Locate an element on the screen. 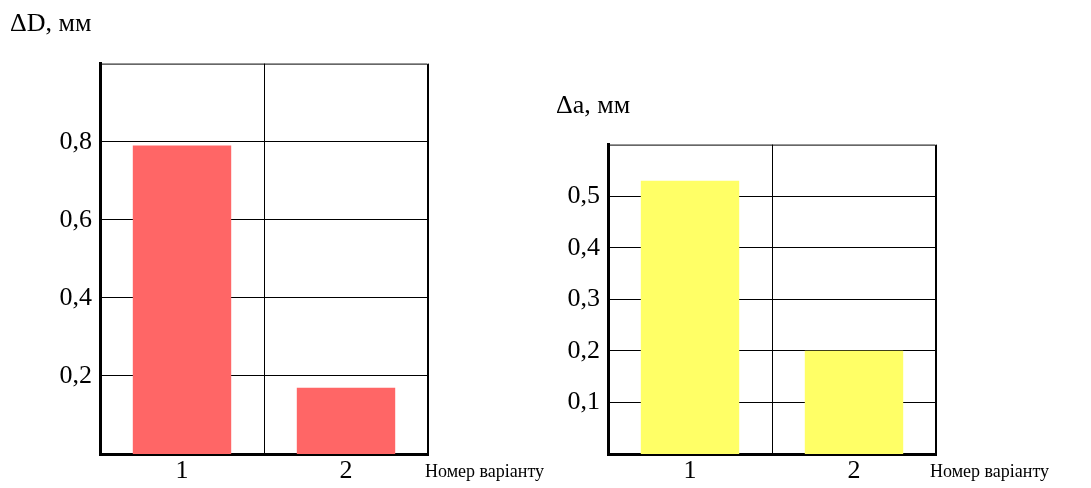 This screenshot has width=1091, height=488. y-axis-title: ΔD, мм is located at coordinates (51, 22).